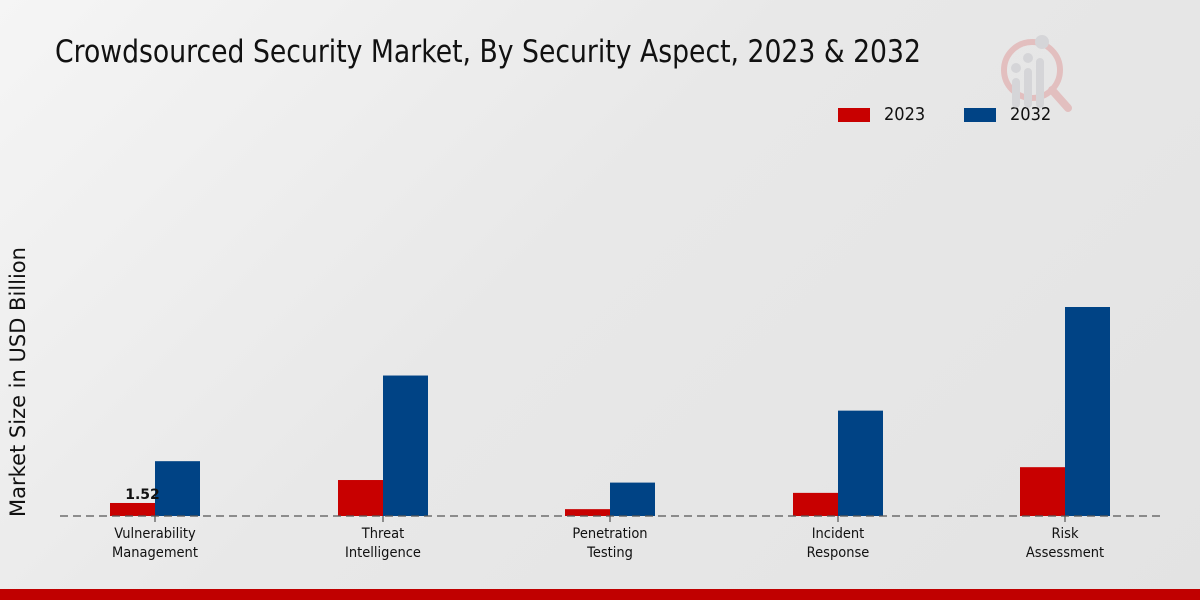 This screenshot has height=600, width=1200. Describe the element at coordinates (383, 552) in the screenshot. I see `x-tick-label: Intelligence` at that location.